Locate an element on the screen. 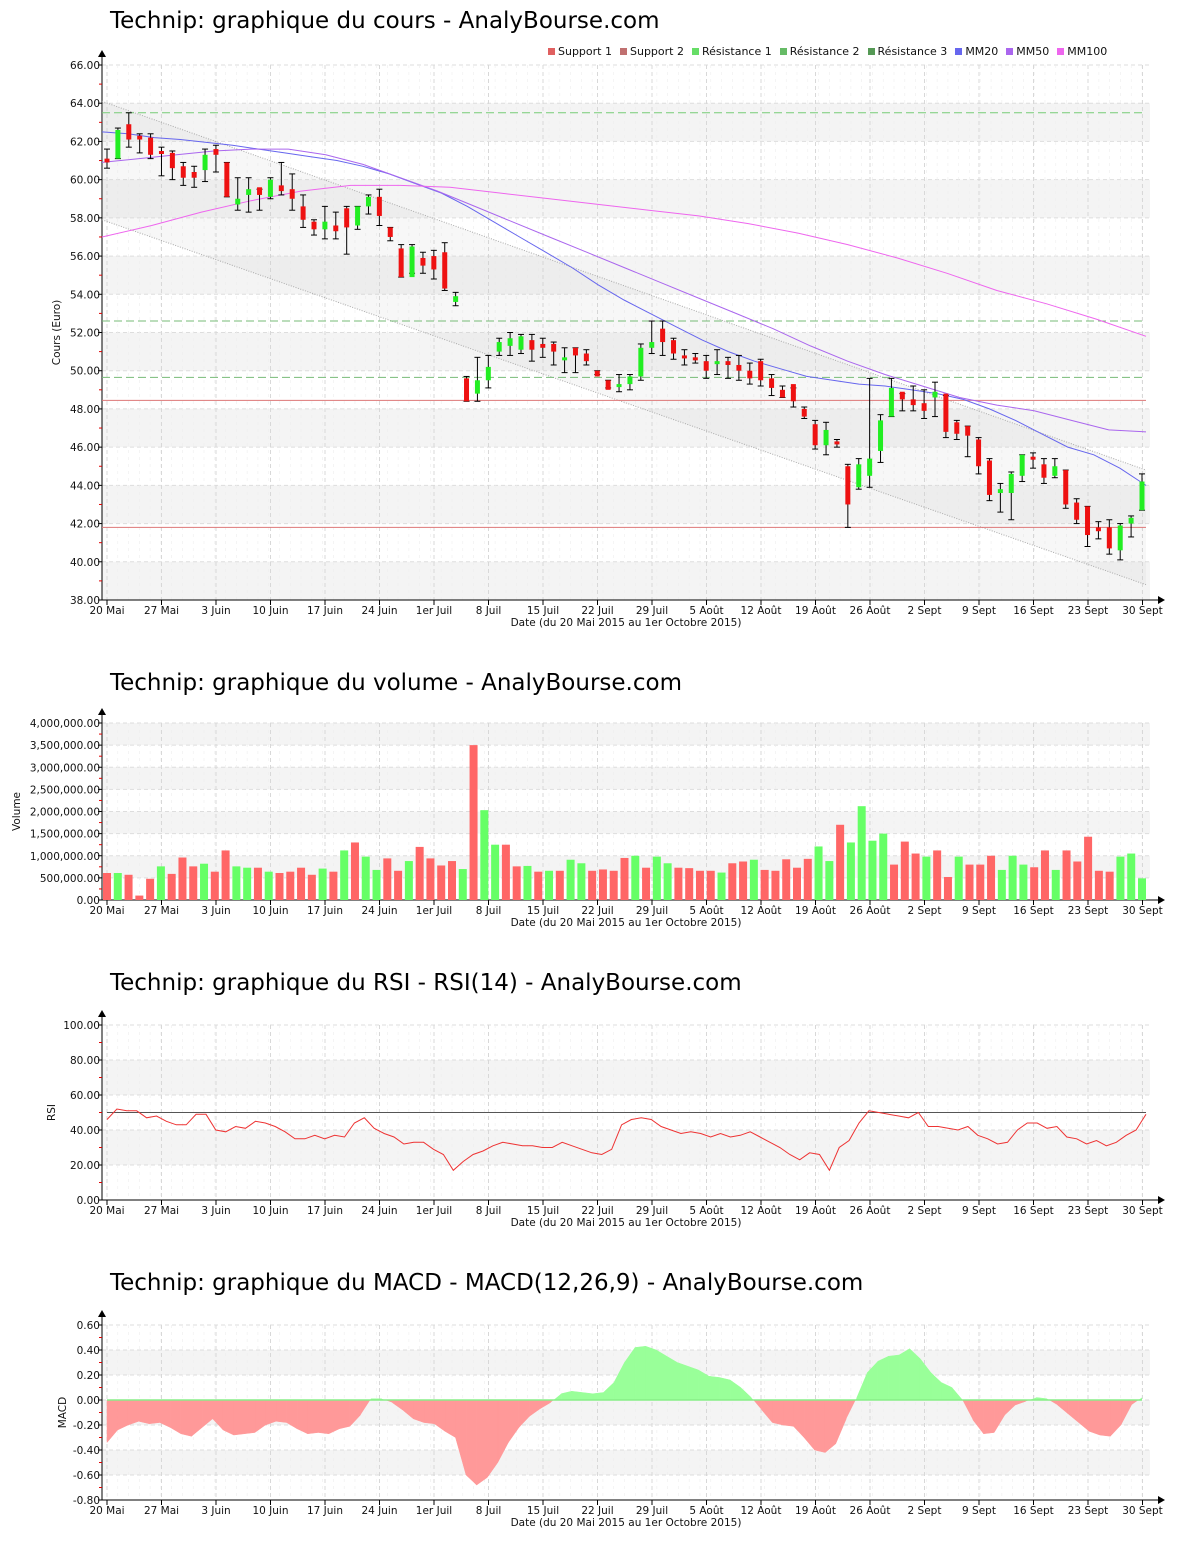  y-axis-arrow-icon is located at coordinates (102, 1313).